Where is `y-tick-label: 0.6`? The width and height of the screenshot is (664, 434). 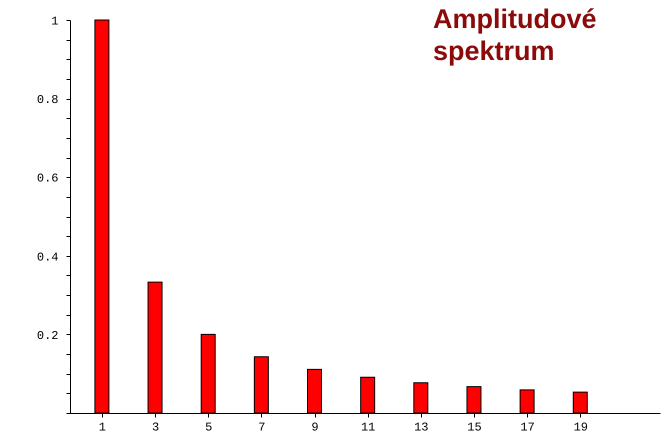
y-tick-label: 0.6 is located at coordinates (47, 179).